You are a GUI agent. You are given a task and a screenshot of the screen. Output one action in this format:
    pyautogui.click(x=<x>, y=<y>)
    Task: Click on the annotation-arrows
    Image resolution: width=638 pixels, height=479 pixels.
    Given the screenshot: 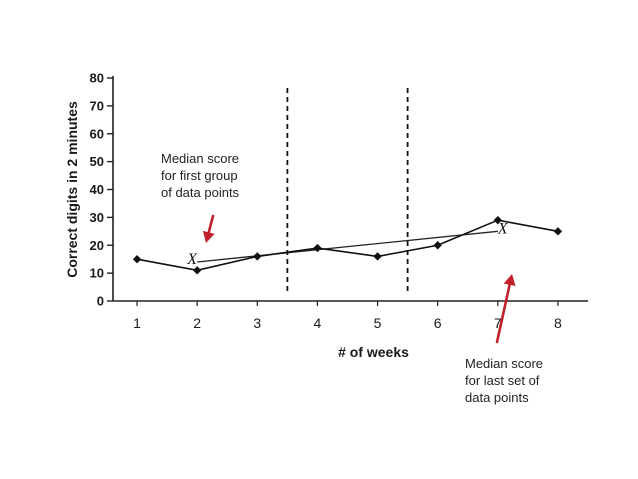 What is the action you would take?
    pyautogui.click(x=359, y=279)
    